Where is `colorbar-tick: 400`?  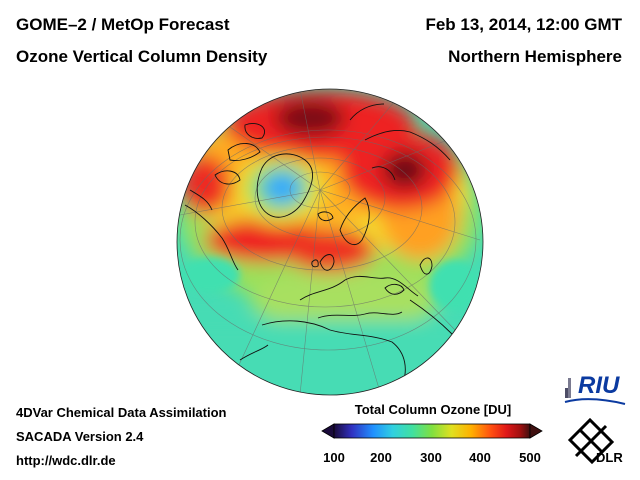 colorbar-tick: 400 is located at coordinates (480, 457).